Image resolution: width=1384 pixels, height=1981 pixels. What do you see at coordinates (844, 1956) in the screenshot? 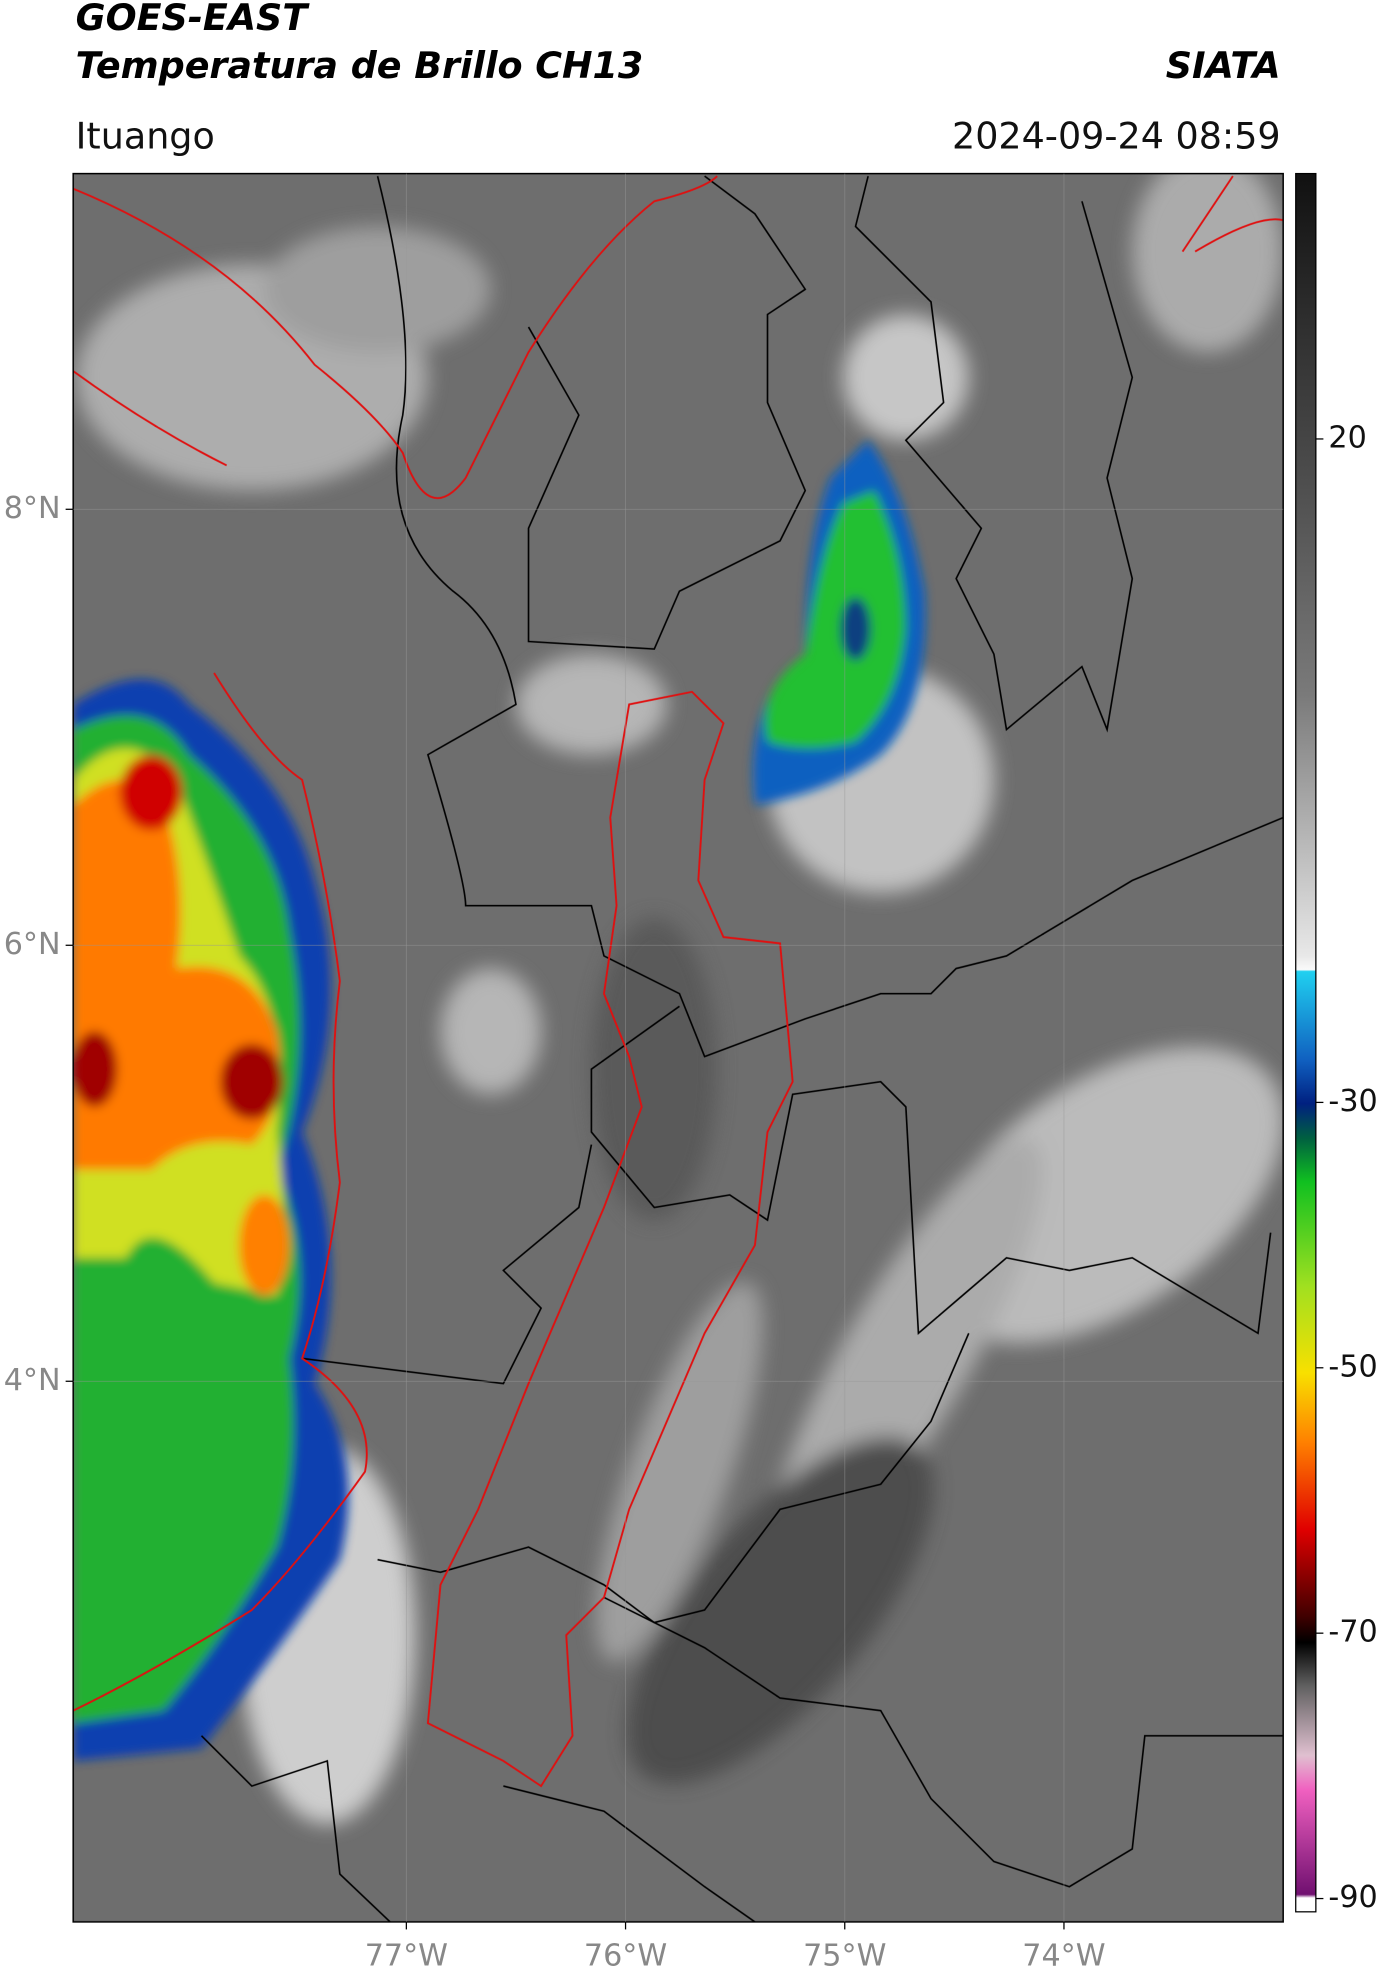
I see `lon-tick-label: 75°W` at bounding box center [844, 1956].